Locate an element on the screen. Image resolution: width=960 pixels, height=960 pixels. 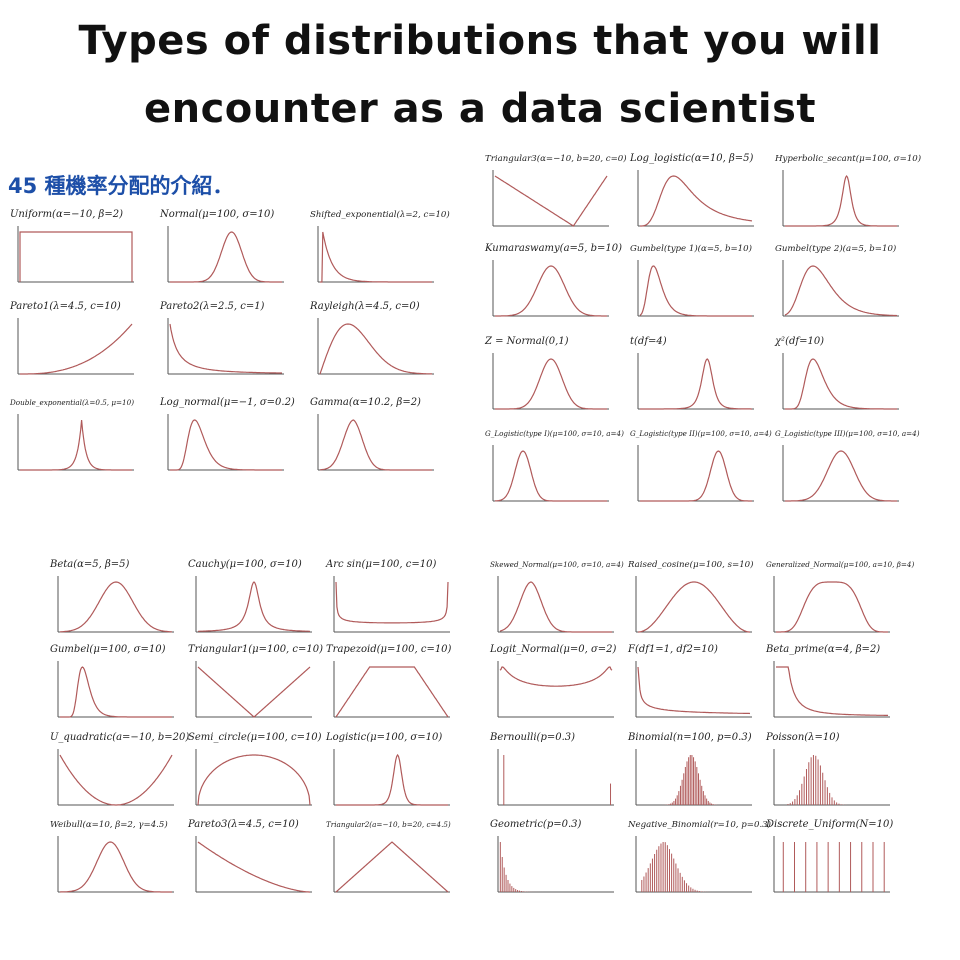
chart-trapezoid: Trapezoid(μ=100, c=10) is located at coordinates (389, 681).